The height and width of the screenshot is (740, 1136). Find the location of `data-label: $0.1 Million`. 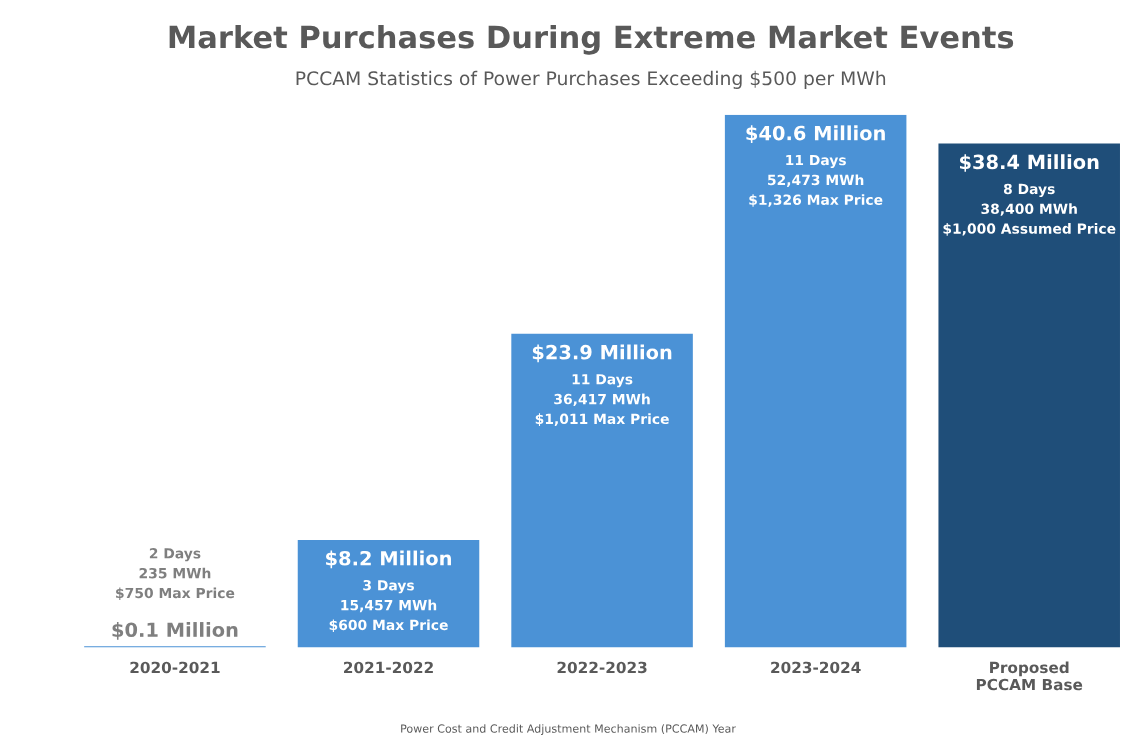

data-label: $0.1 Million is located at coordinates (175, 631).